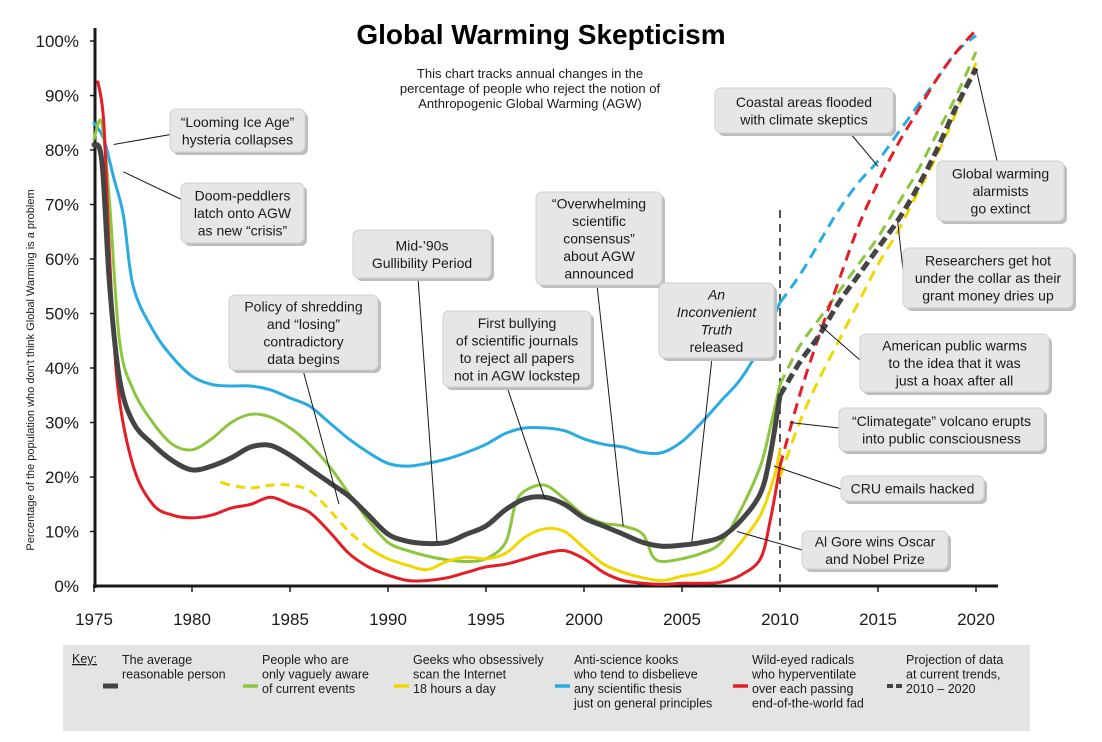  I want to click on y-tick-label: 80%, so click(62, 150).